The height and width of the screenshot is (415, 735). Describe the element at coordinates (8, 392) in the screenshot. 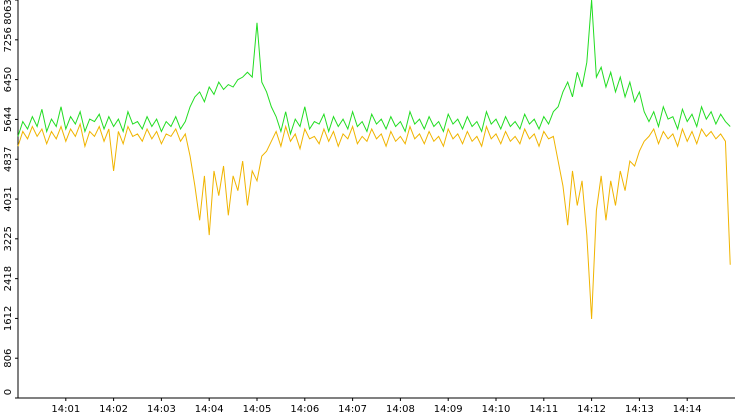

I see `y-tick-label: 0` at that location.